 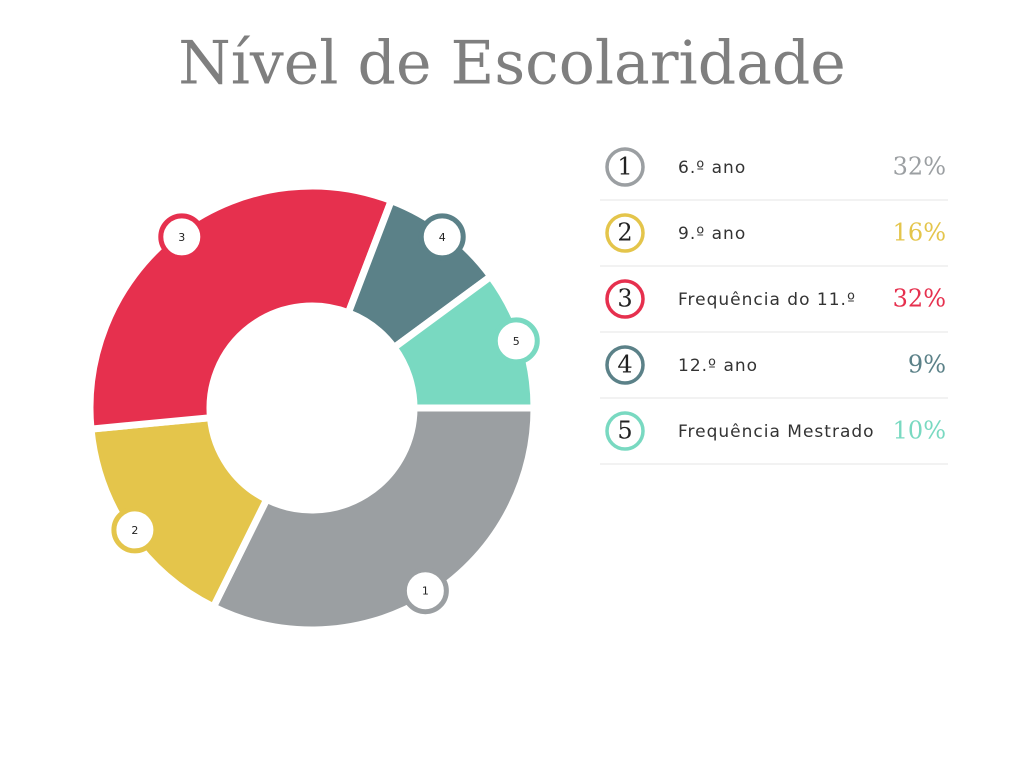 I want to click on segment-badge-label: 4, so click(x=442, y=237).